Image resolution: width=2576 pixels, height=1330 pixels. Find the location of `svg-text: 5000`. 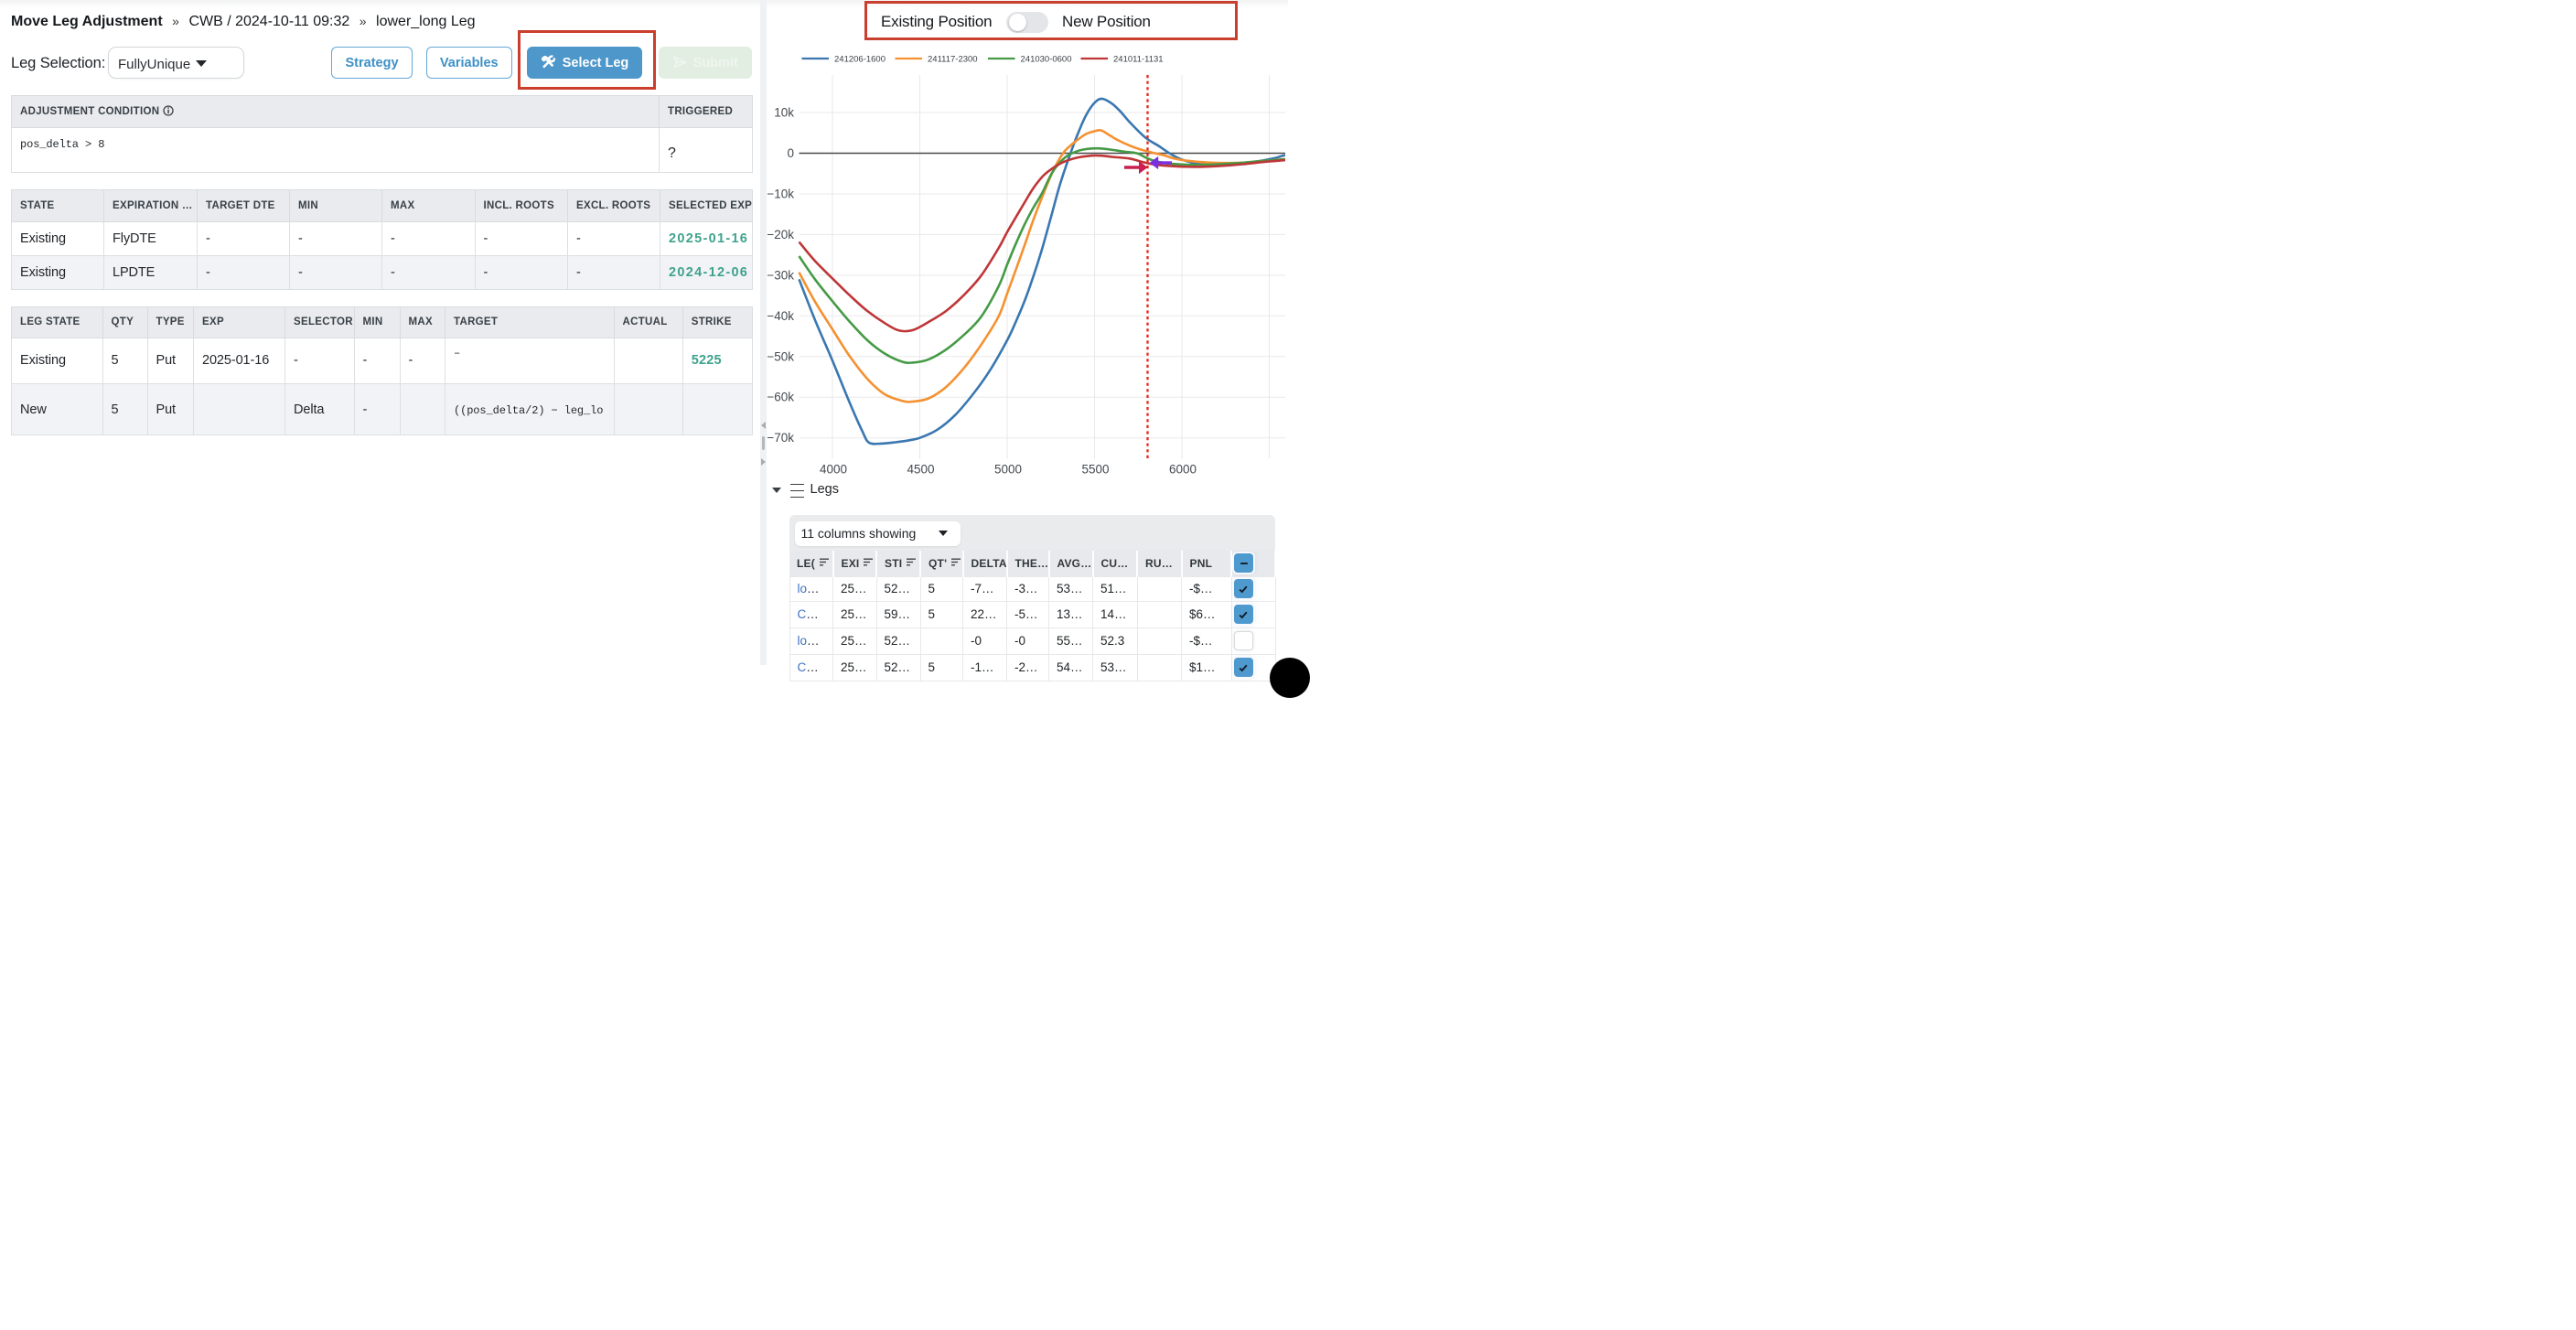

svg-text: 5000 is located at coordinates (1008, 470).